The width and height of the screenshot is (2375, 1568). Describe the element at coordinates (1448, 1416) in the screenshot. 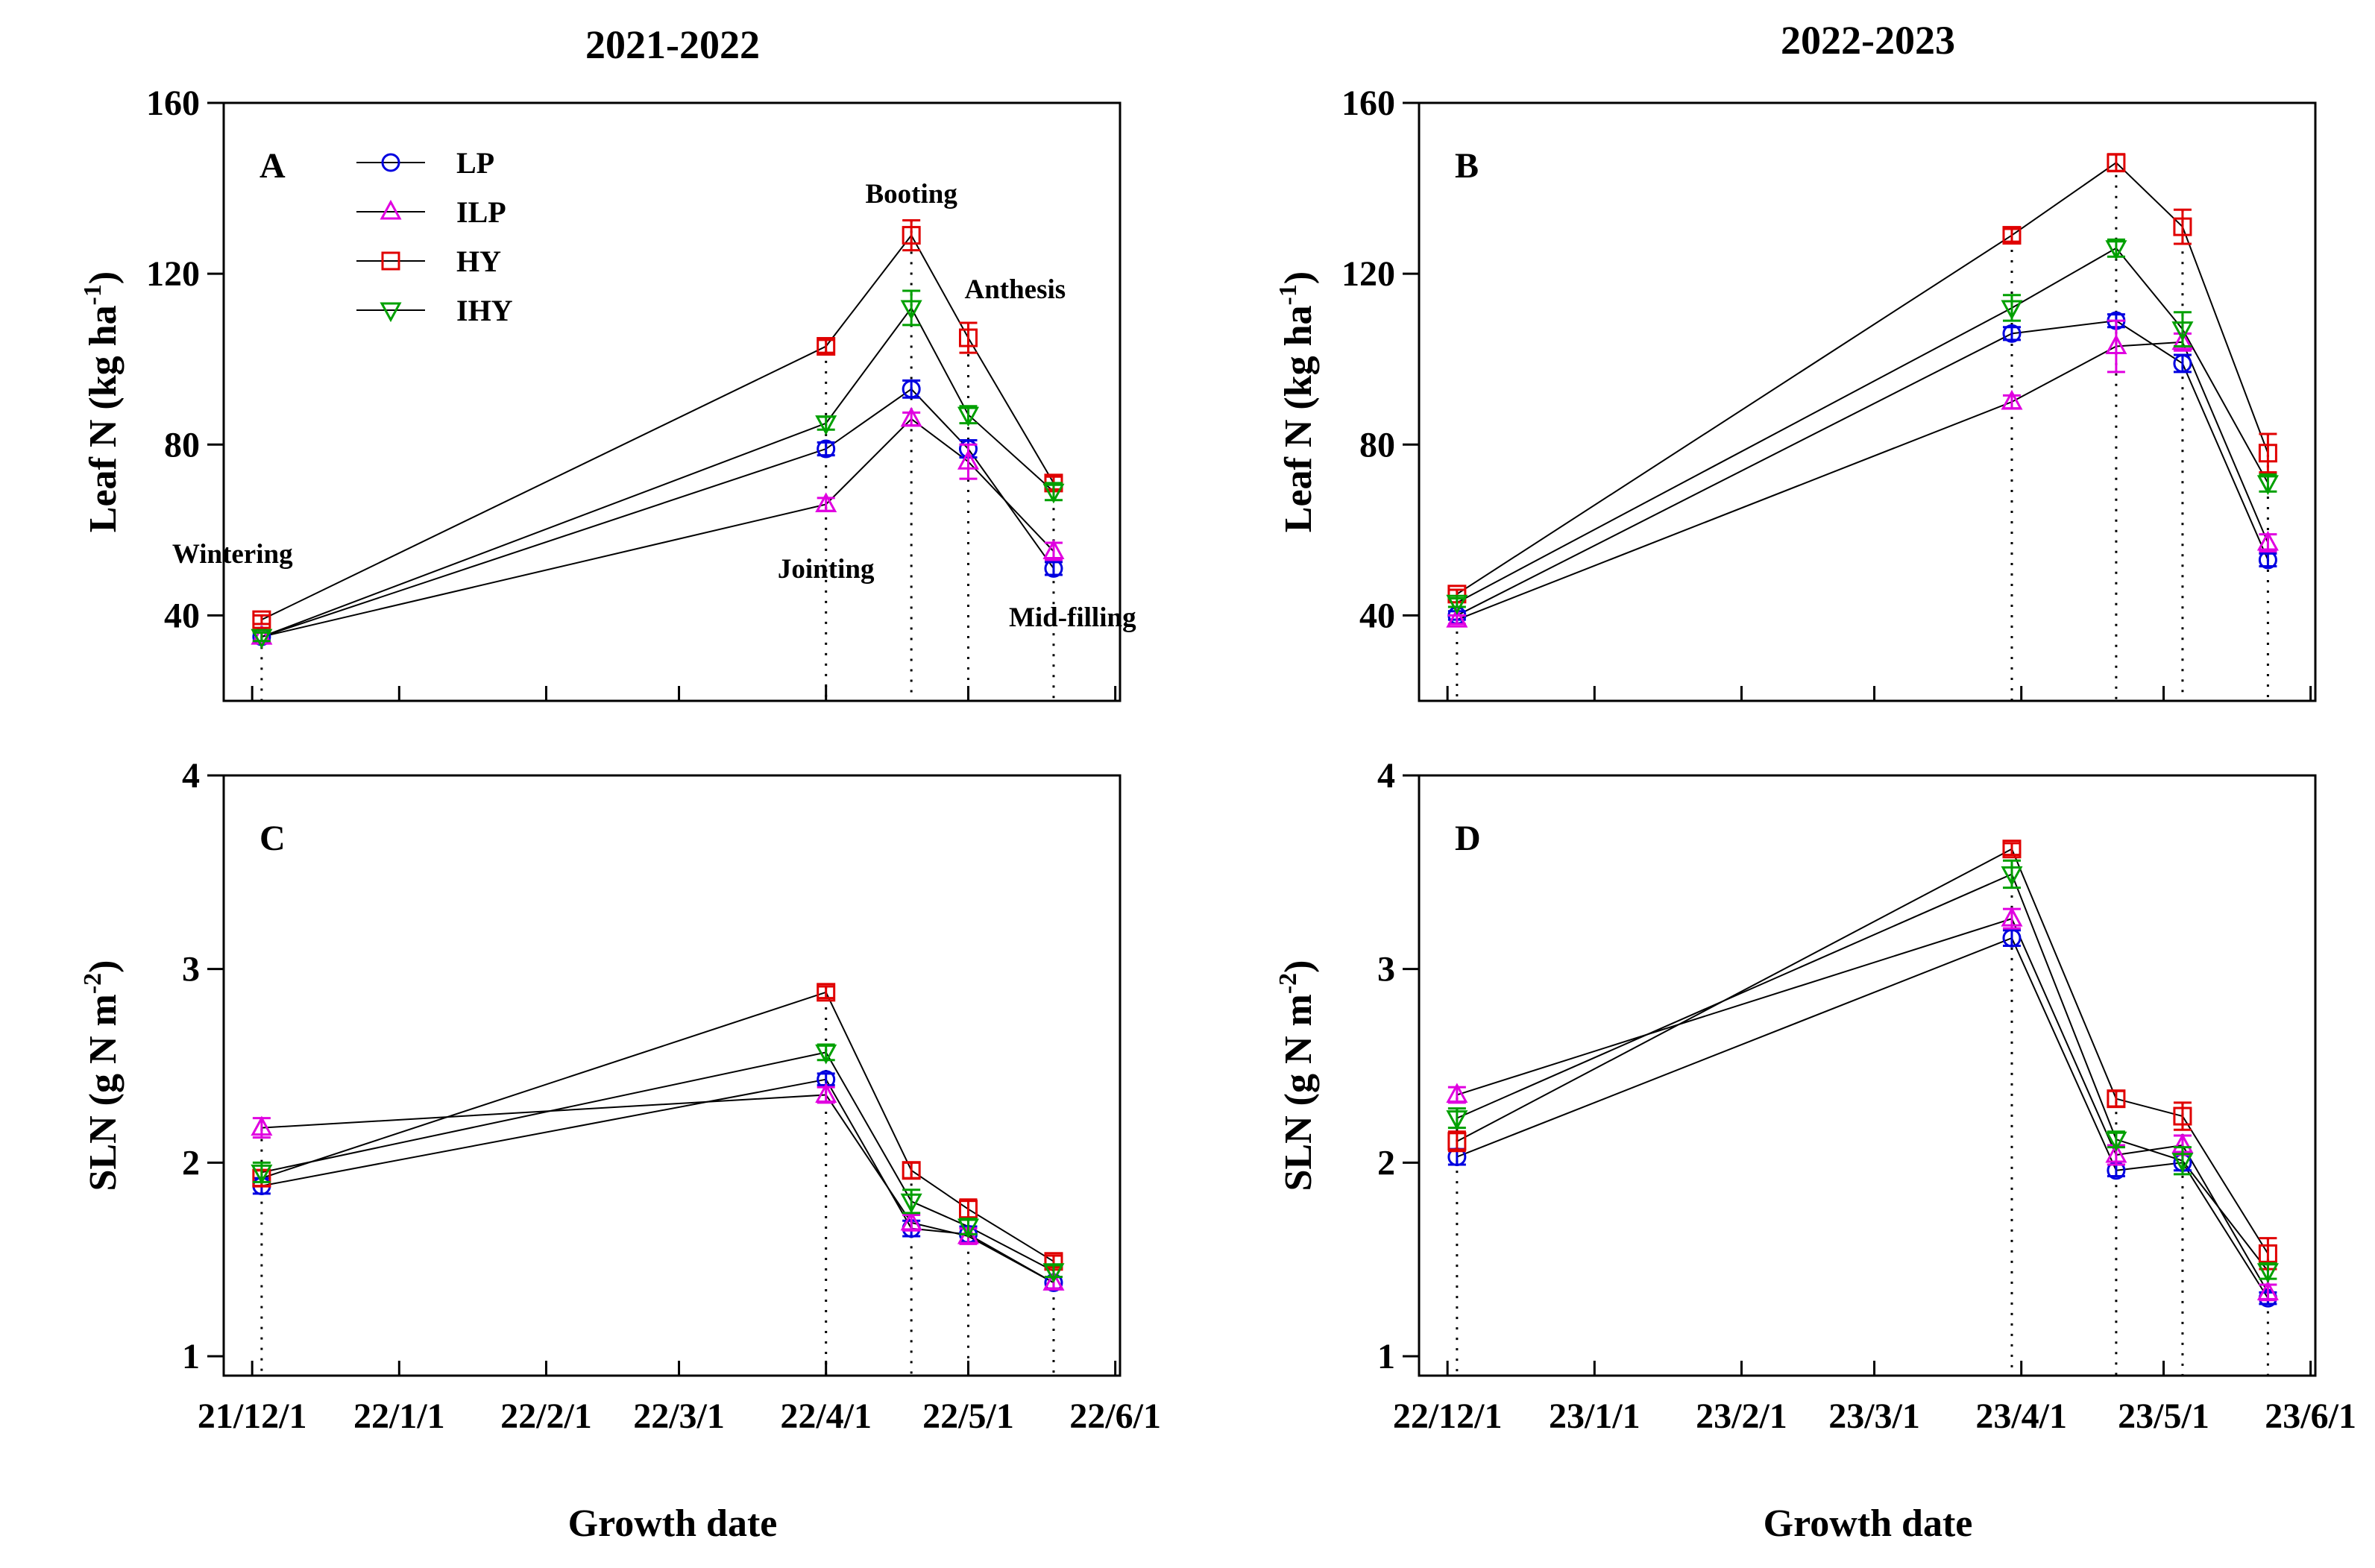

I see `x-tick-label: 22/12/1` at that location.